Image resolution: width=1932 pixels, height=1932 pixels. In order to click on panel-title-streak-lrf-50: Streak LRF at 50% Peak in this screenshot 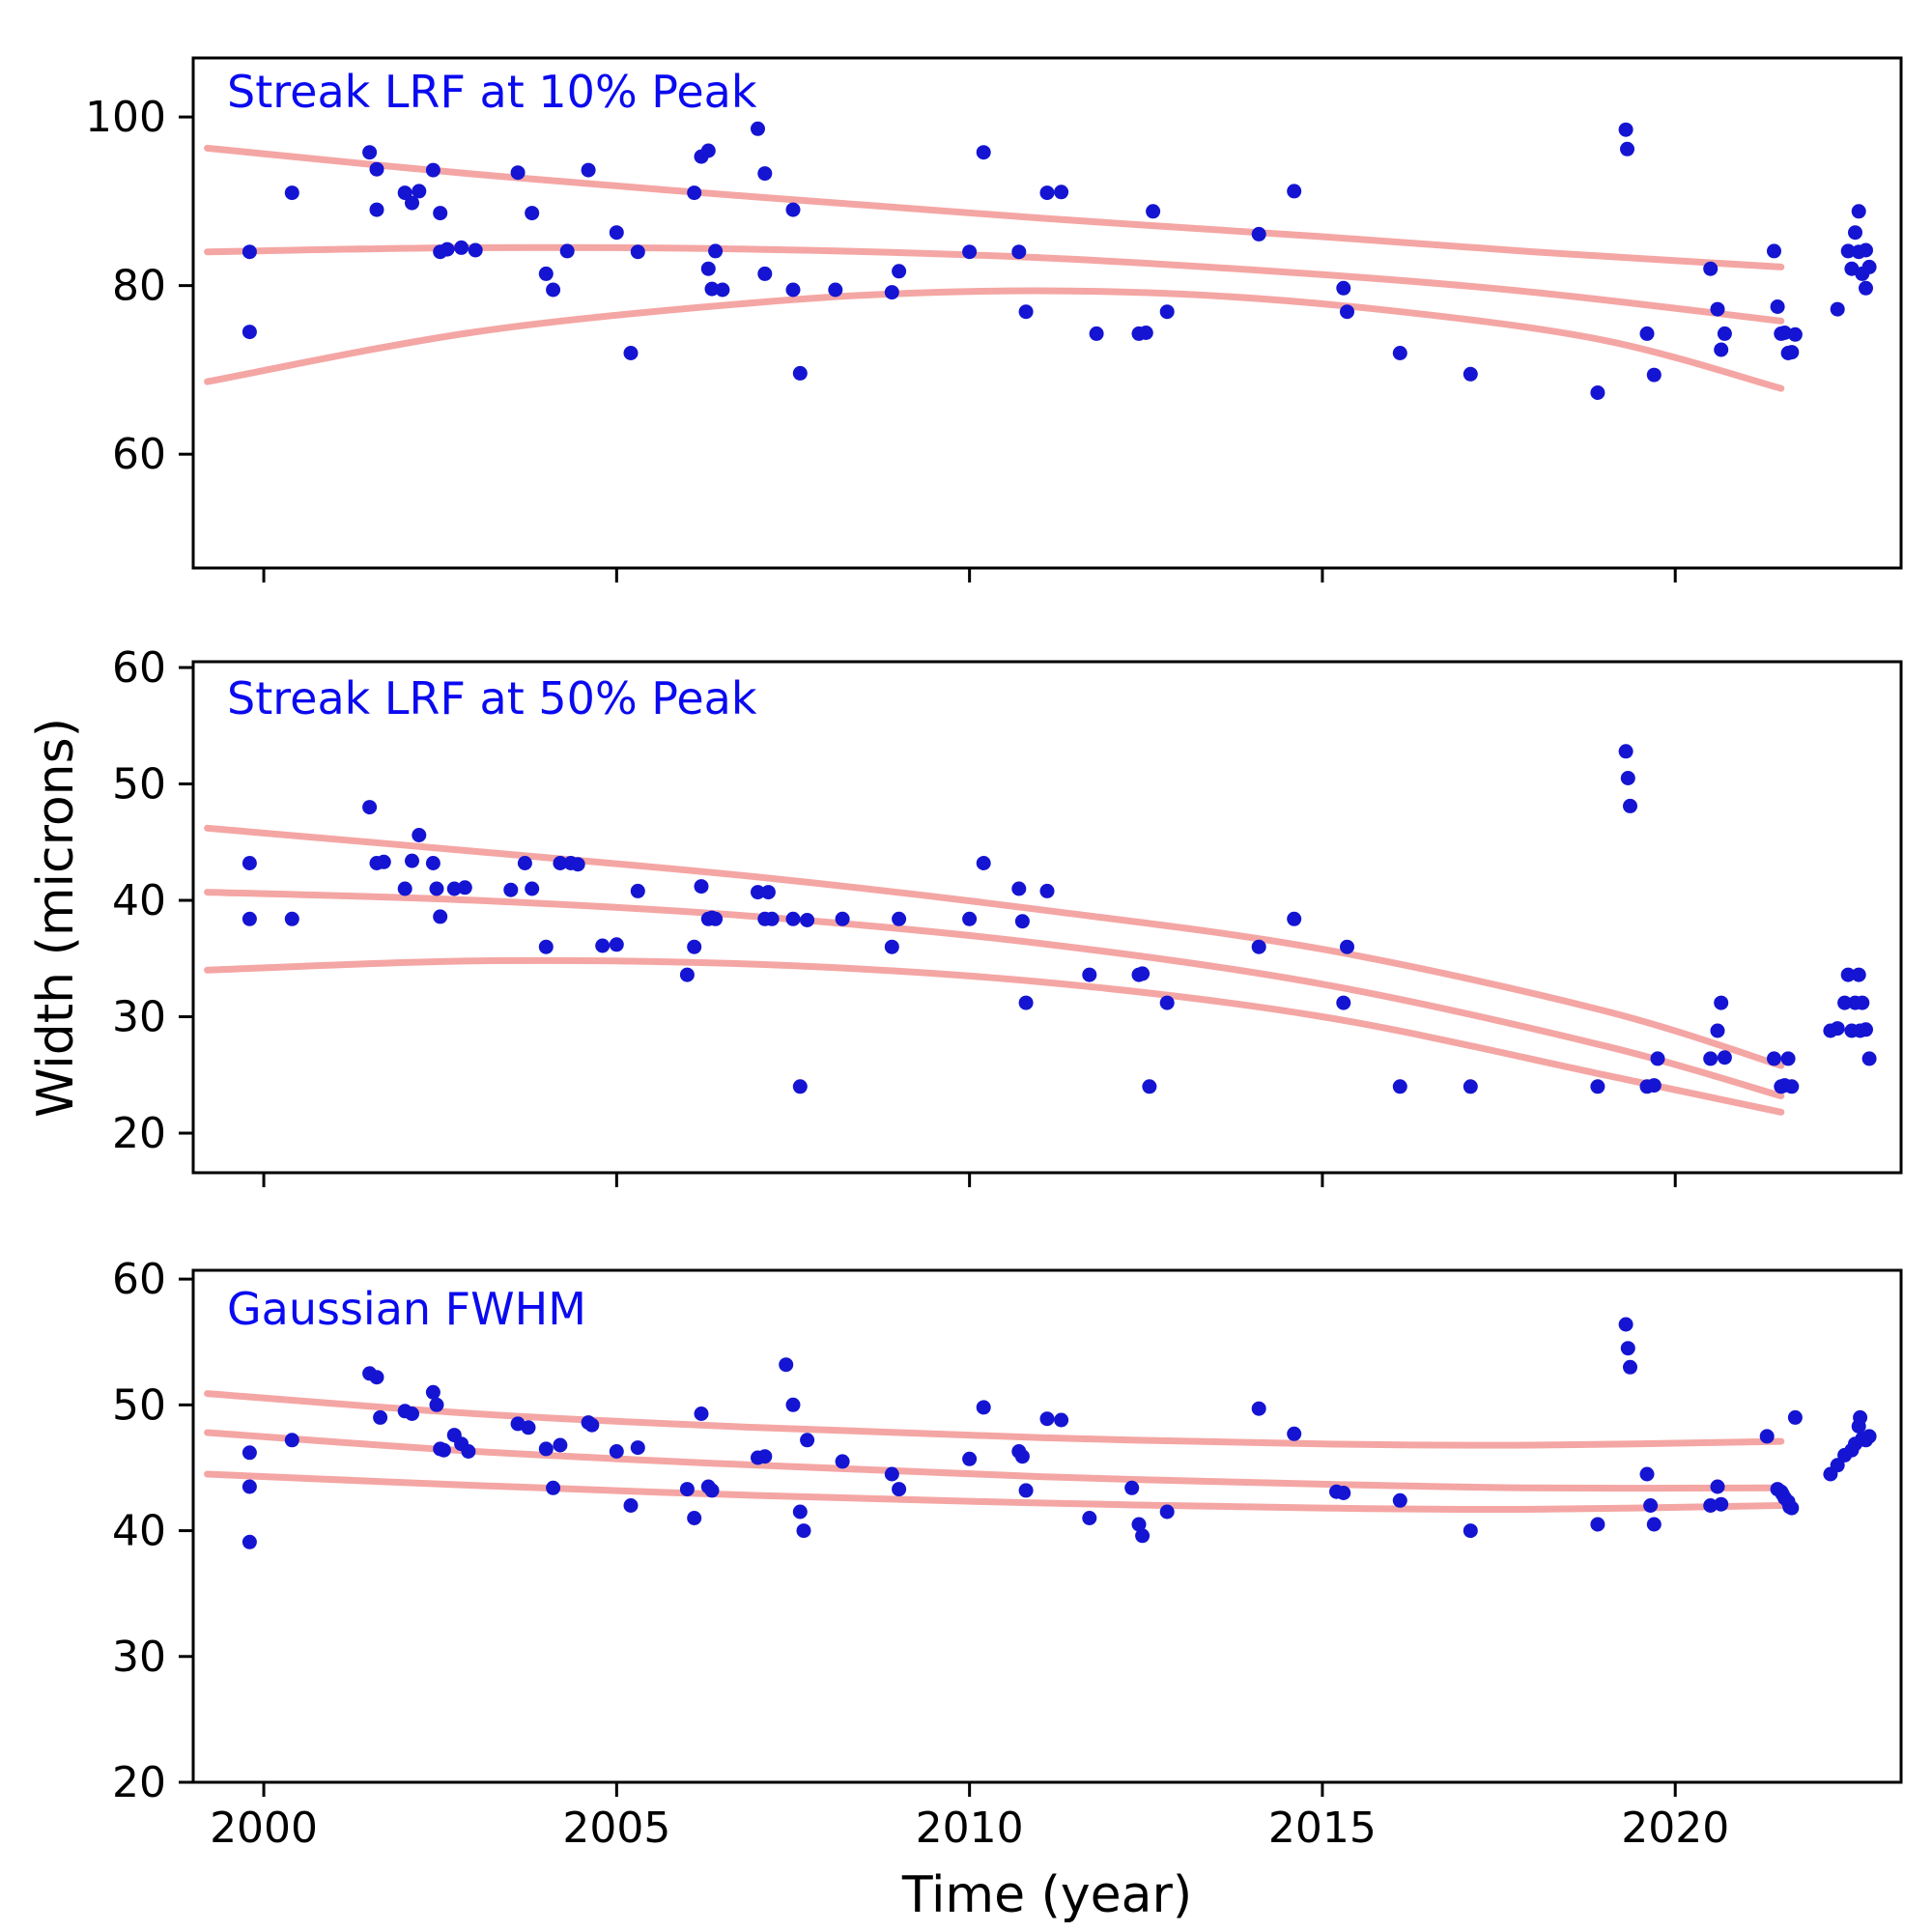, I will do `click(492, 698)`.